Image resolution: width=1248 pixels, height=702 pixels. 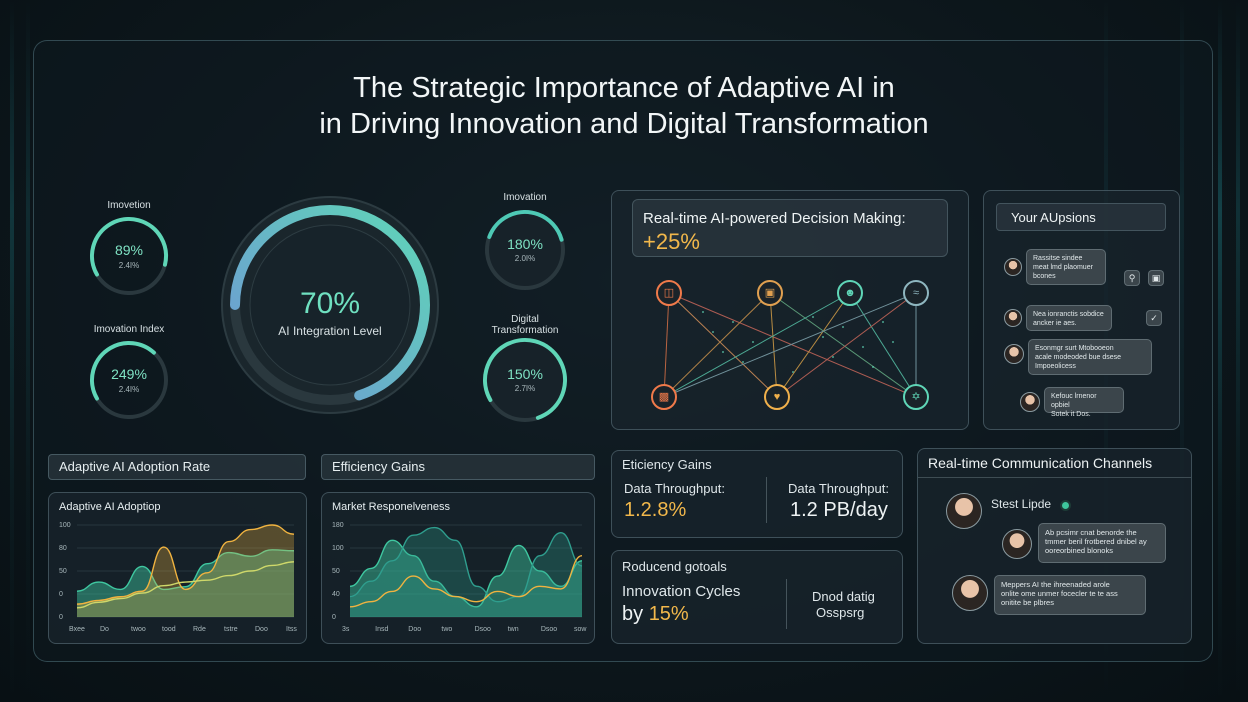 What do you see at coordinates (664, 397) in the screenshot?
I see `bar-chart-icon: ▩` at bounding box center [664, 397].